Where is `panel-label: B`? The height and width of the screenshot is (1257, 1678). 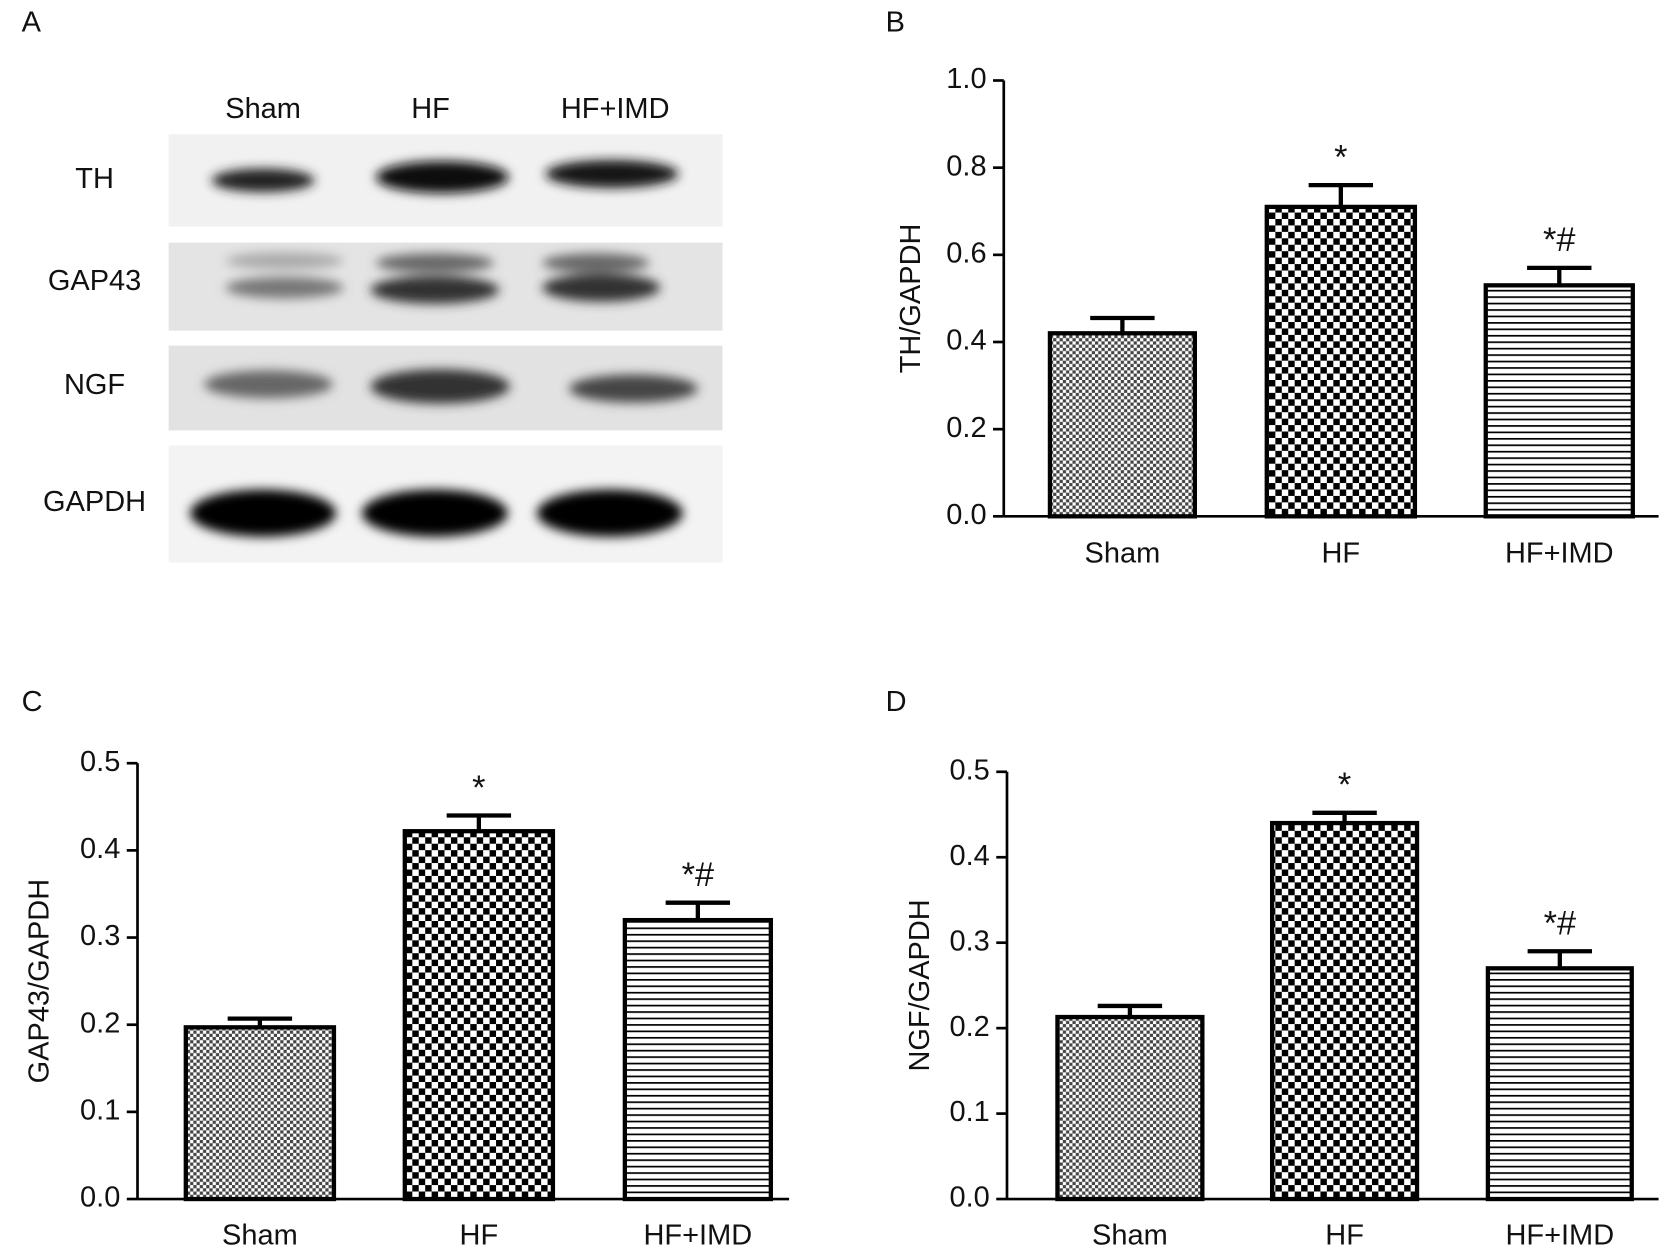
panel-label: B is located at coordinates (895, 22).